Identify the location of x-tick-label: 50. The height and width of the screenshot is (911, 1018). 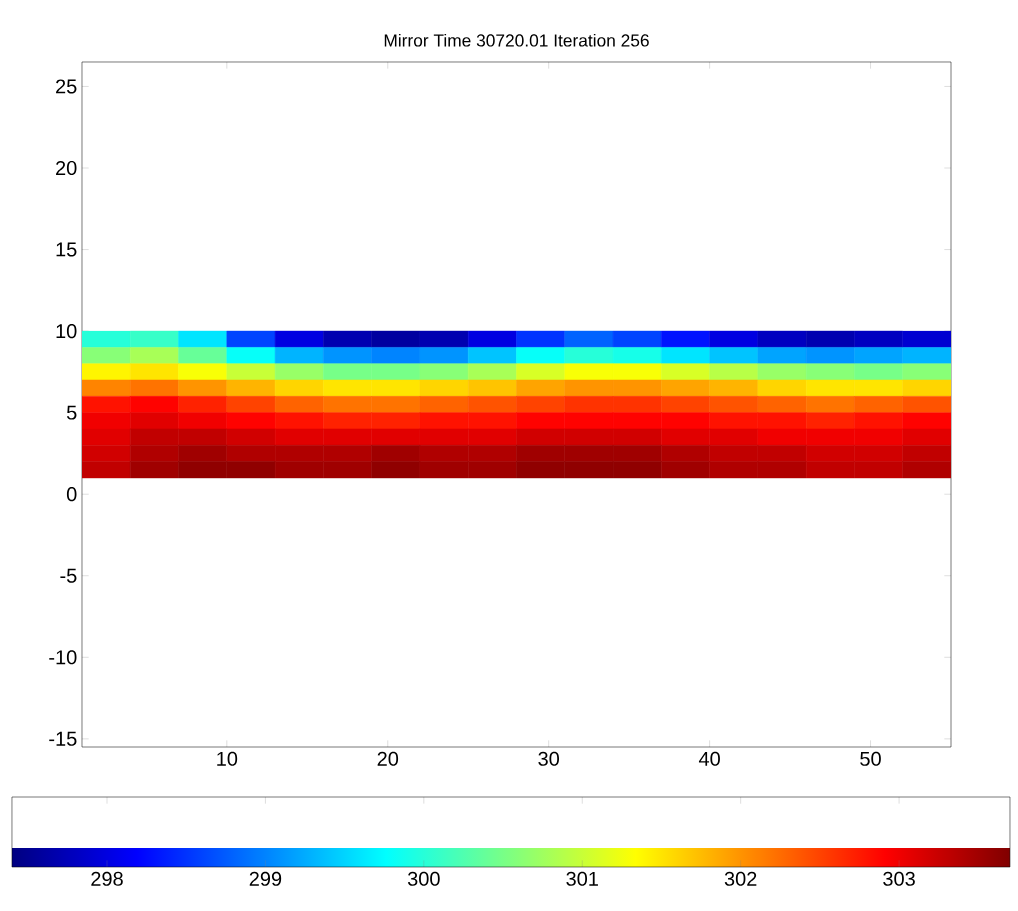
(870, 758).